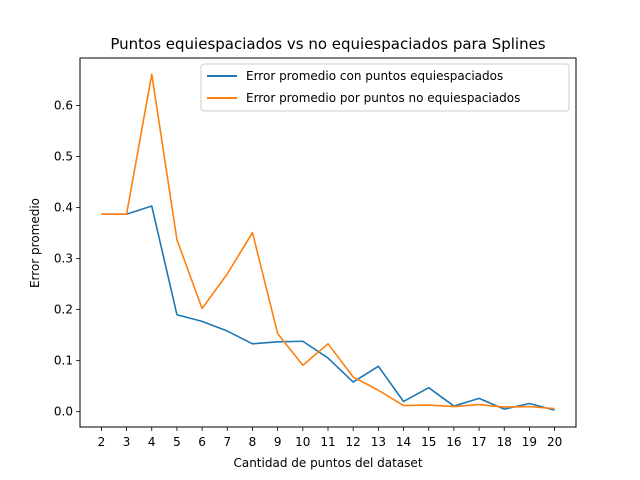 Image resolution: width=640 pixels, height=480 pixels. I want to click on x-tick-label: 13, so click(378, 442).